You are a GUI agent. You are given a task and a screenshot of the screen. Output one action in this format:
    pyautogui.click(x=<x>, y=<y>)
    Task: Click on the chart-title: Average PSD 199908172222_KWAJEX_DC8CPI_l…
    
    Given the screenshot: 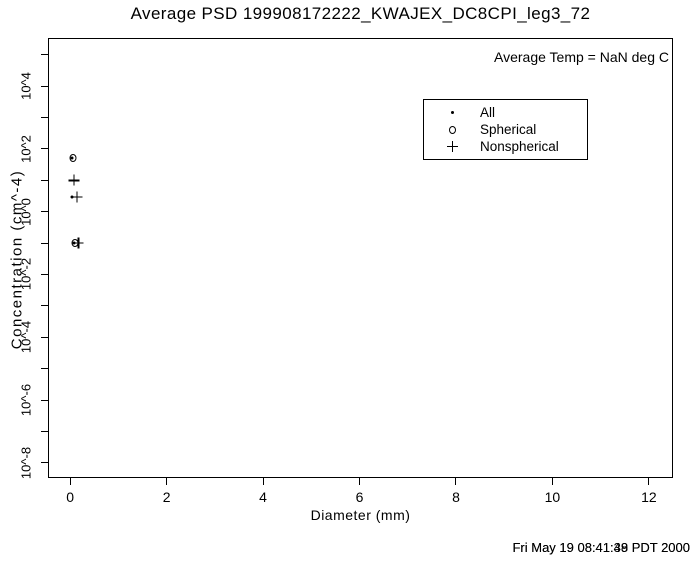 What is the action you would take?
    pyautogui.click(x=360, y=13)
    